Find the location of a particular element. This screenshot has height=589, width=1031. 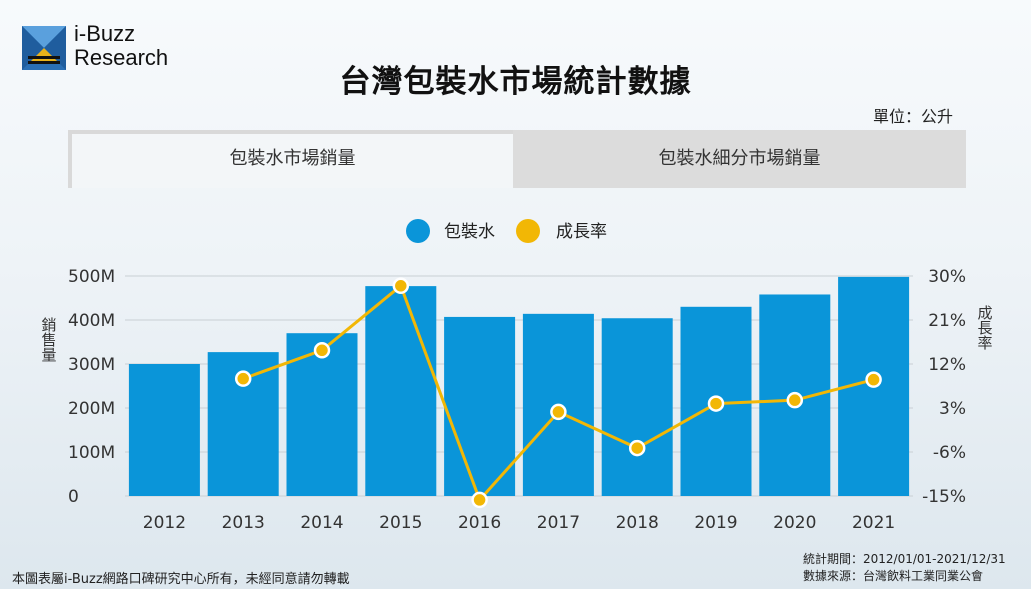

x-tick-label: 2019 is located at coordinates (715, 523).